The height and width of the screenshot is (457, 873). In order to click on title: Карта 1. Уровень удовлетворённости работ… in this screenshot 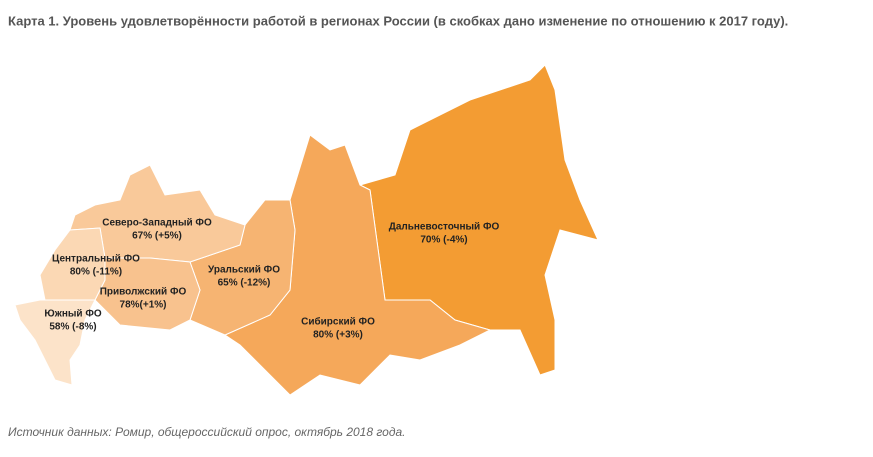, I will do `click(398, 20)`.